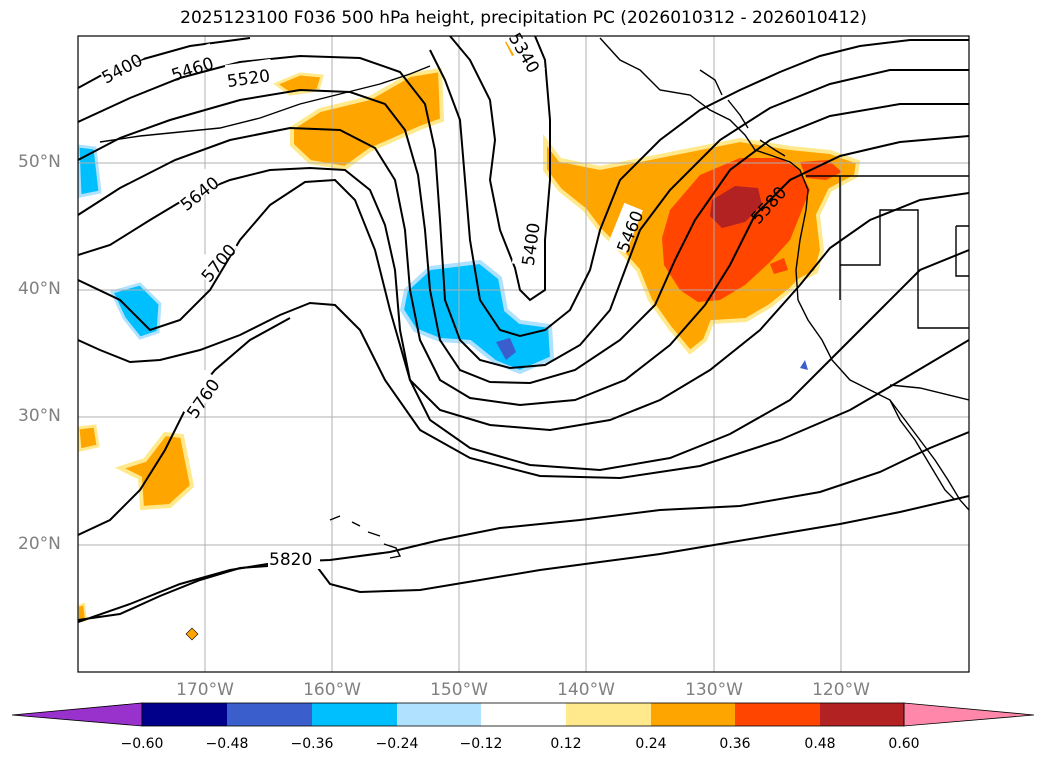 The width and height of the screenshot is (1047, 765). What do you see at coordinates (459, 690) in the screenshot?
I see `lon-label-150w: 150°W` at bounding box center [459, 690].